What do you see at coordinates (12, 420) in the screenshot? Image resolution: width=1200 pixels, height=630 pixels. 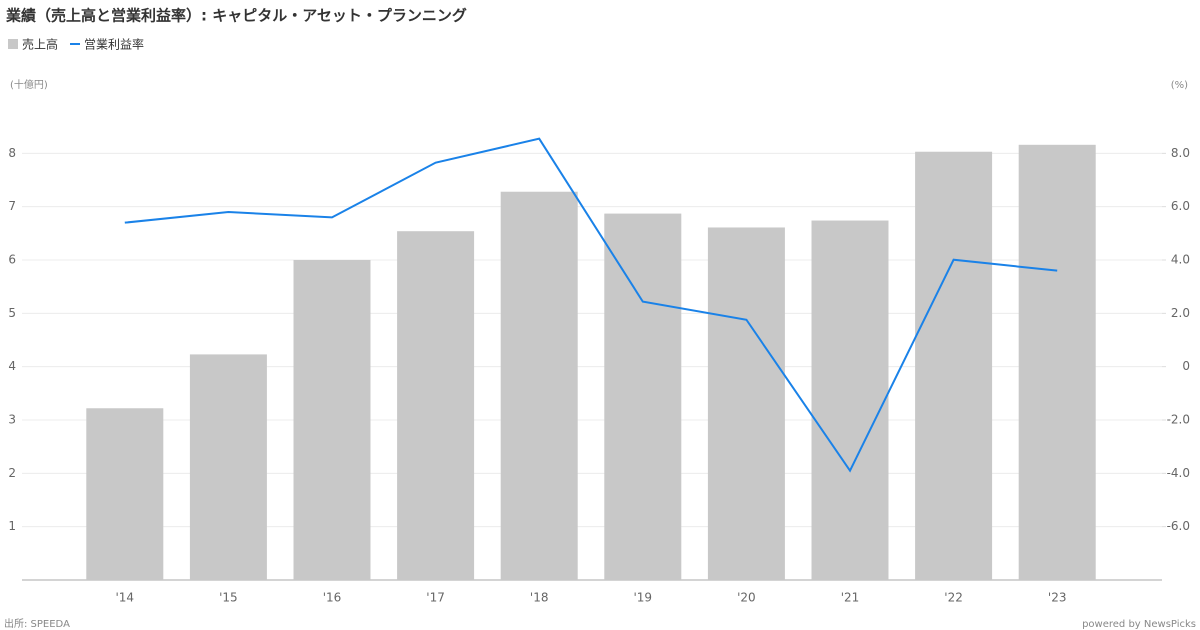 I see `y-tick-label: 3` at bounding box center [12, 420].